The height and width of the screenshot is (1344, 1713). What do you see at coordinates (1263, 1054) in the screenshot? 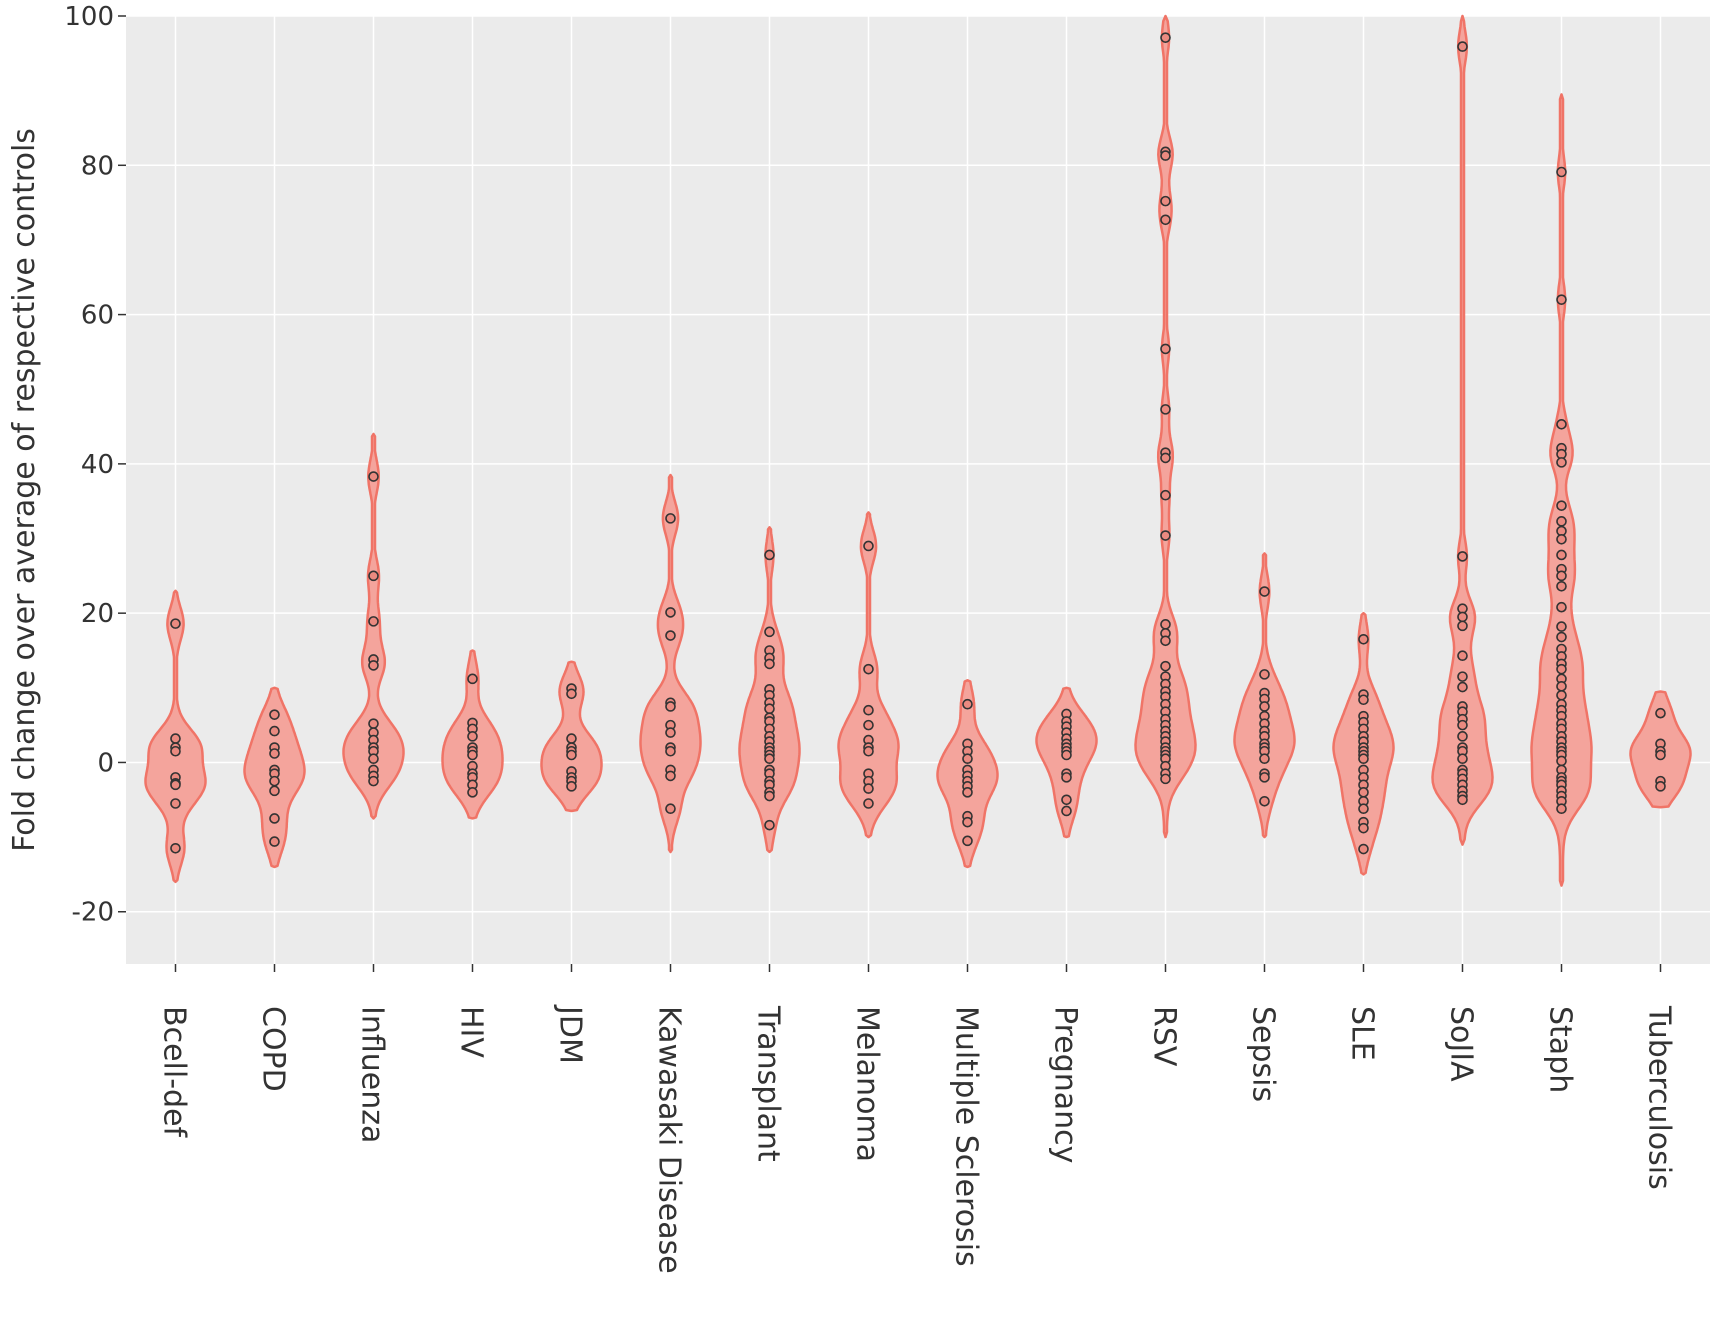
I see `x-tick-label: Sepsis` at bounding box center [1263, 1054].